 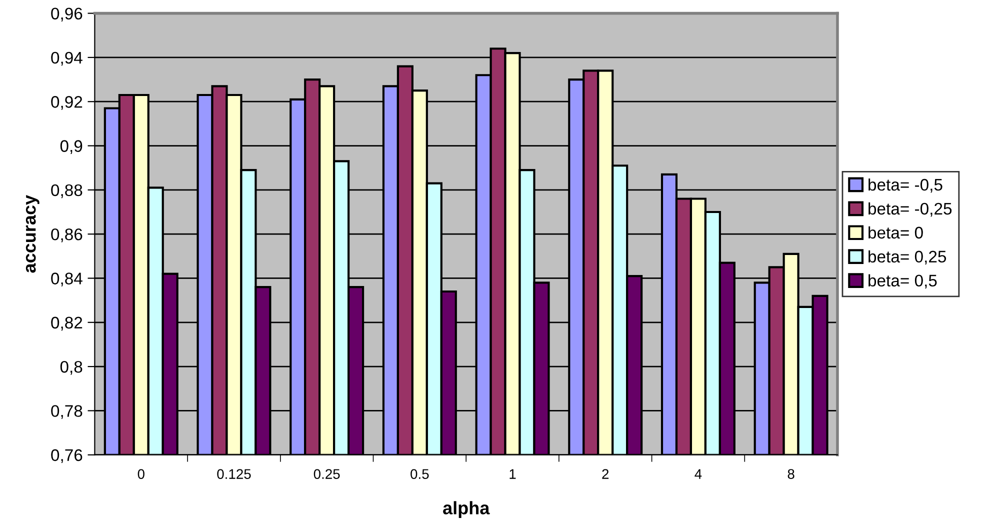 I want to click on x-tick-label: 0.5, so click(x=419, y=474).